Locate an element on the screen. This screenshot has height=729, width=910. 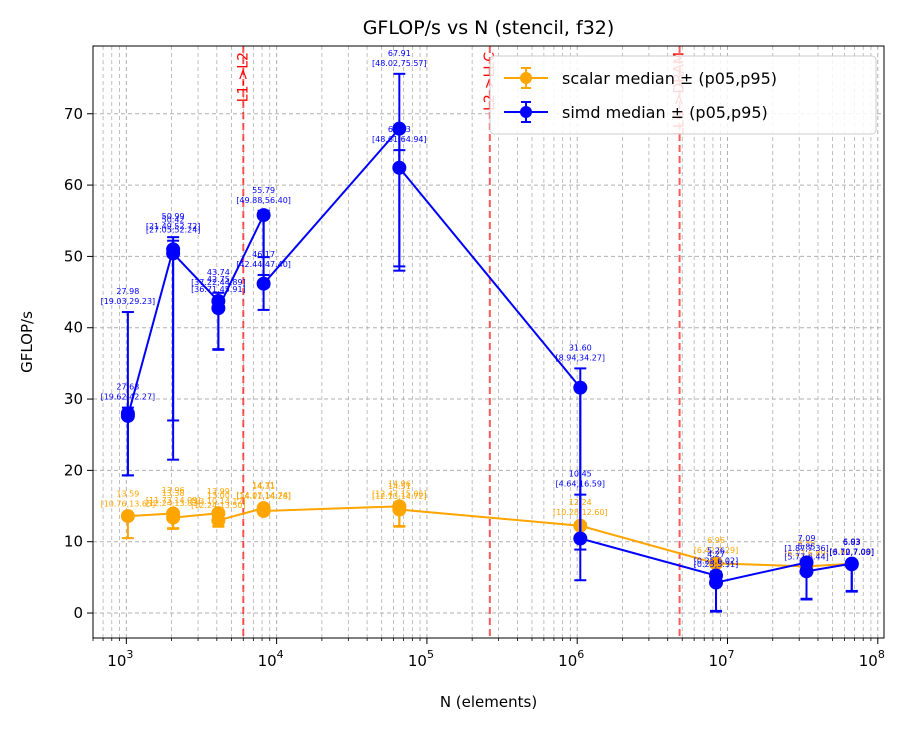
data-label: 62.43 is located at coordinates (399, 129).